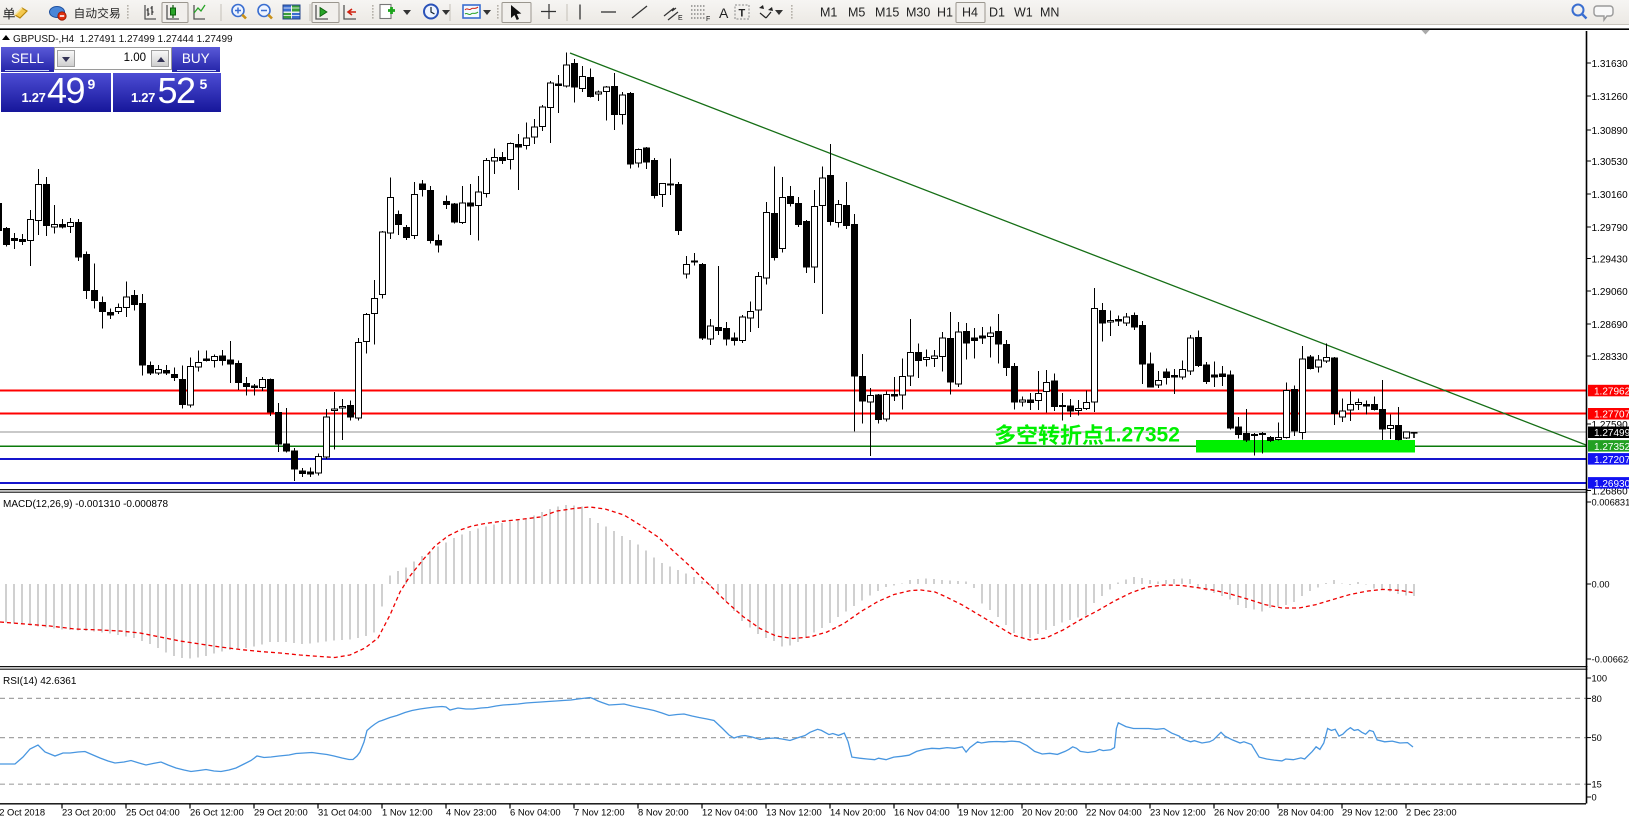 This screenshot has height=819, width=1629. Describe the element at coordinates (1306, 812) in the screenshot. I see `svg-text: 28 Nov 04:00` at that location.